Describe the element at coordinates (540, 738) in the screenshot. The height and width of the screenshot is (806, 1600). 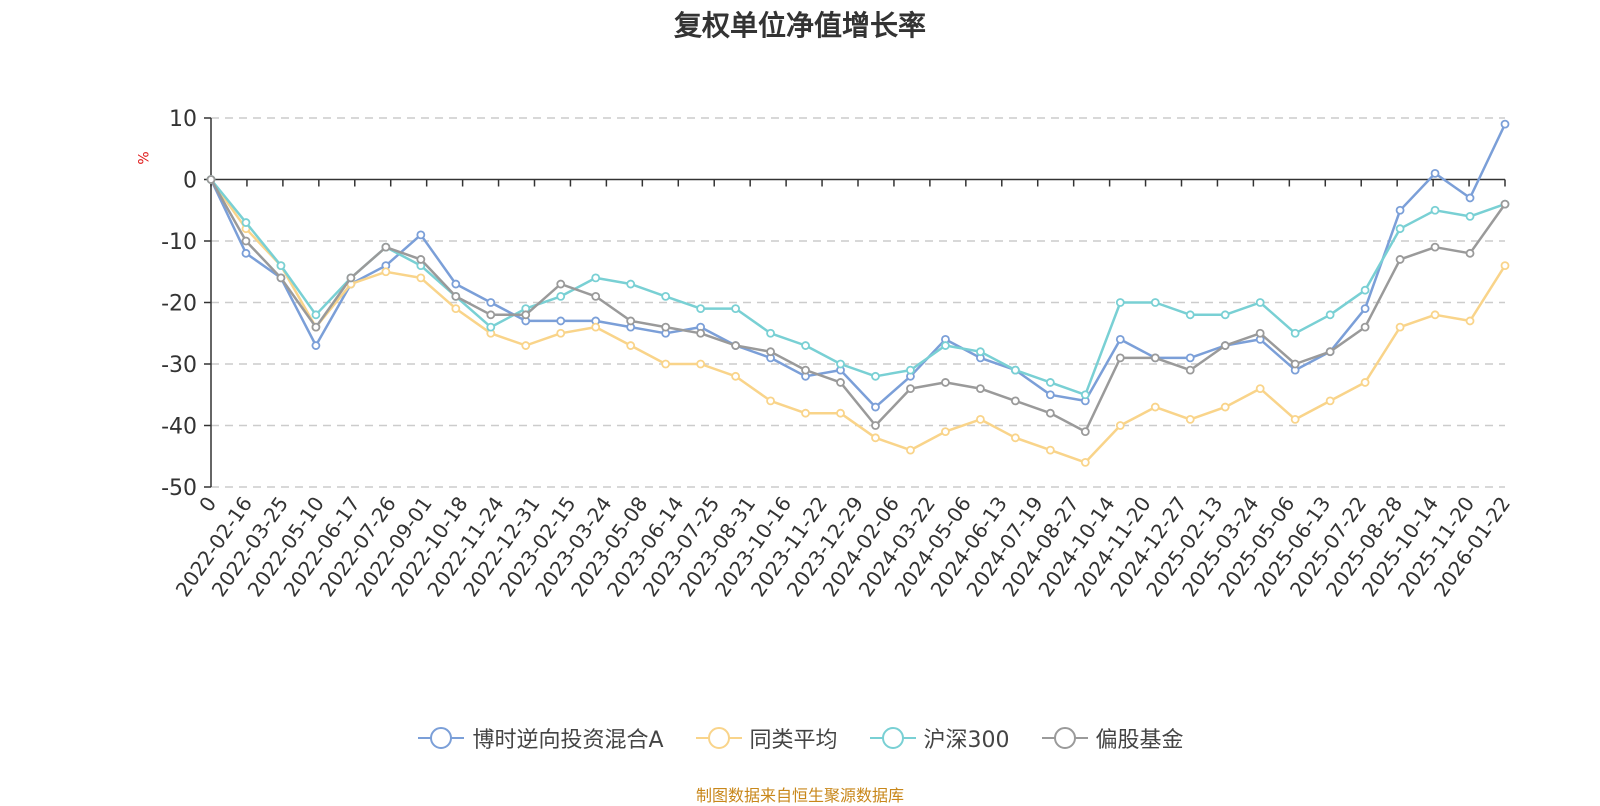
I see `legend-item: 博时逆向投资混合A` at that location.